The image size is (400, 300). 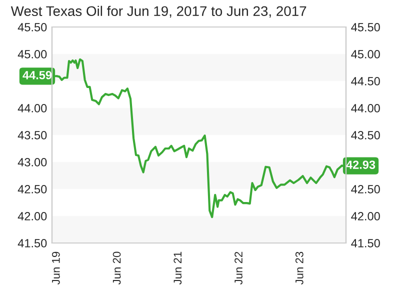 What do you see at coordinates (238, 268) in the screenshot?
I see `x-tick-label: Jun 22` at bounding box center [238, 268].